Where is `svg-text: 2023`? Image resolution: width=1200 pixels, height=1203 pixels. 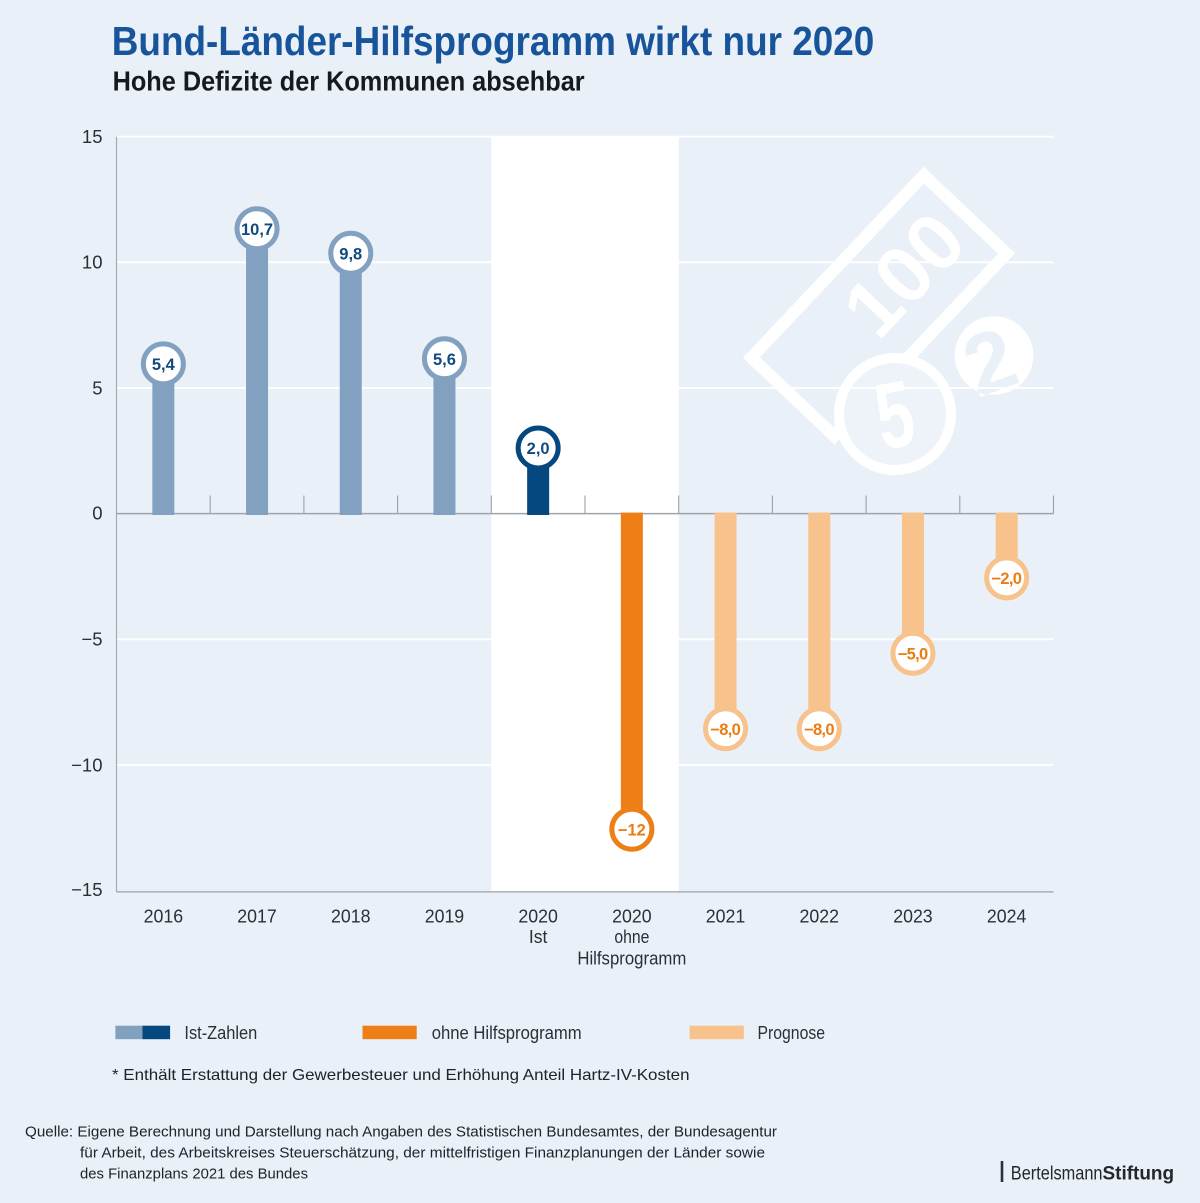 svg-text: 2023 is located at coordinates (913, 916).